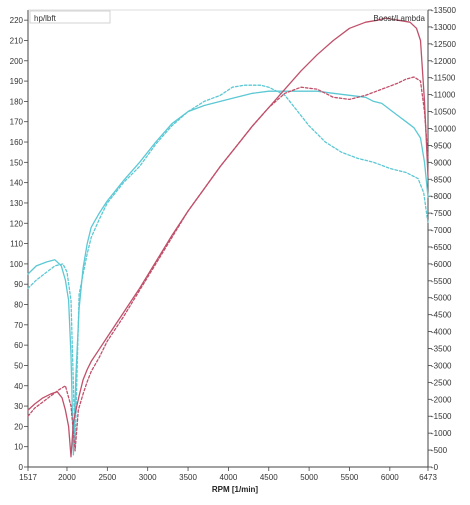 This screenshot has width=470, height=505. I want to click on right-tick-label: -8500, so click(441, 179).